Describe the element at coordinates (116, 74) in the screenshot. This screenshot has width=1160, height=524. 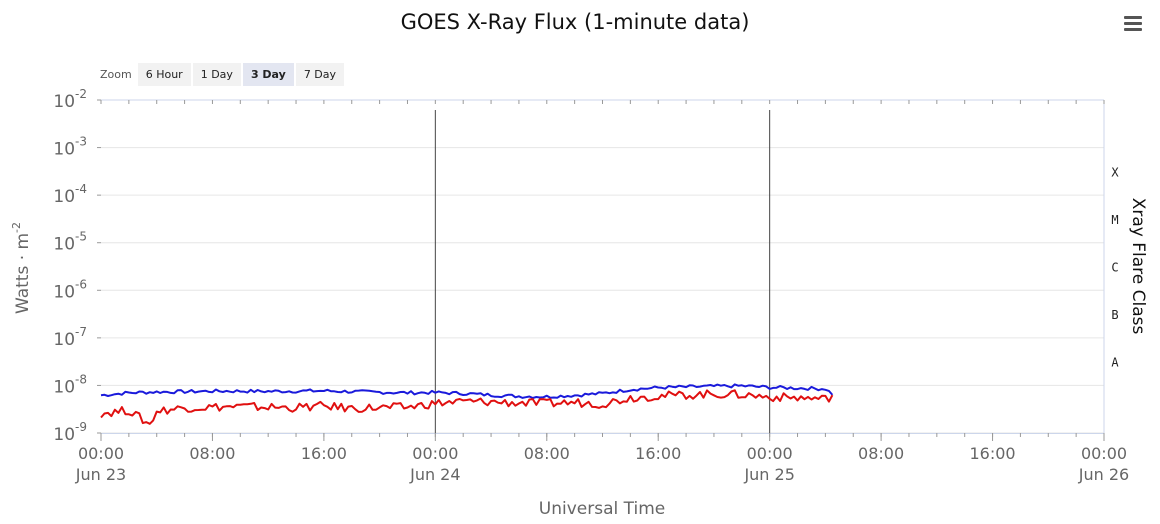
I see `zoom-label: Zoom` at that location.